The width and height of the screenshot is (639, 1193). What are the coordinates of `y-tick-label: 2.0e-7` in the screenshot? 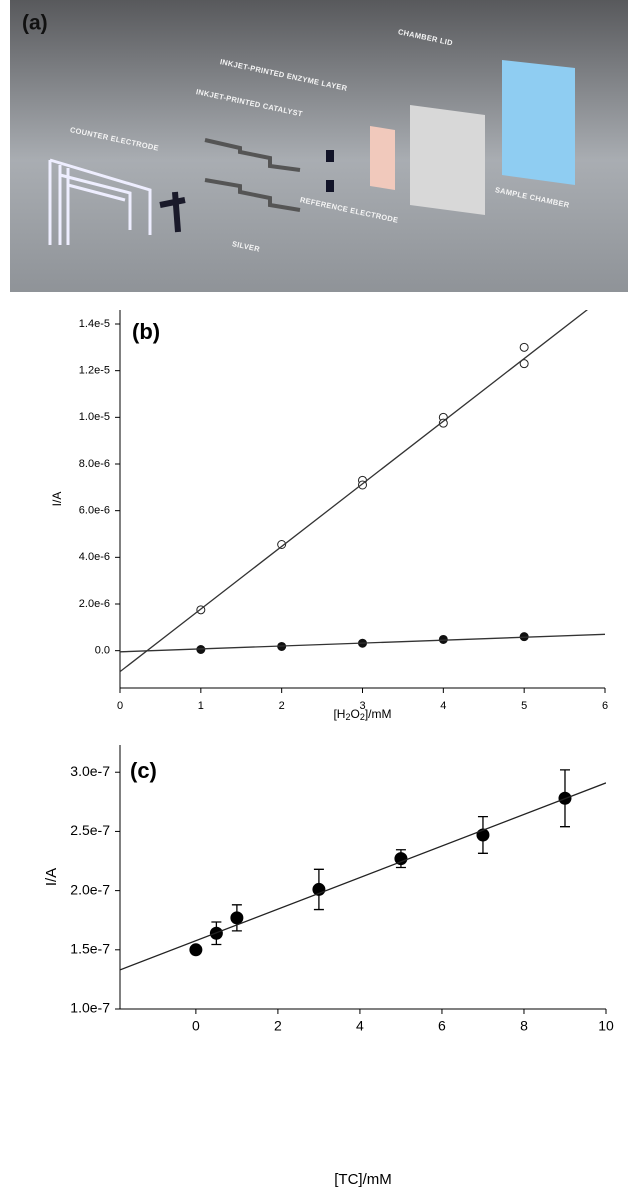 It's located at (90, 889).